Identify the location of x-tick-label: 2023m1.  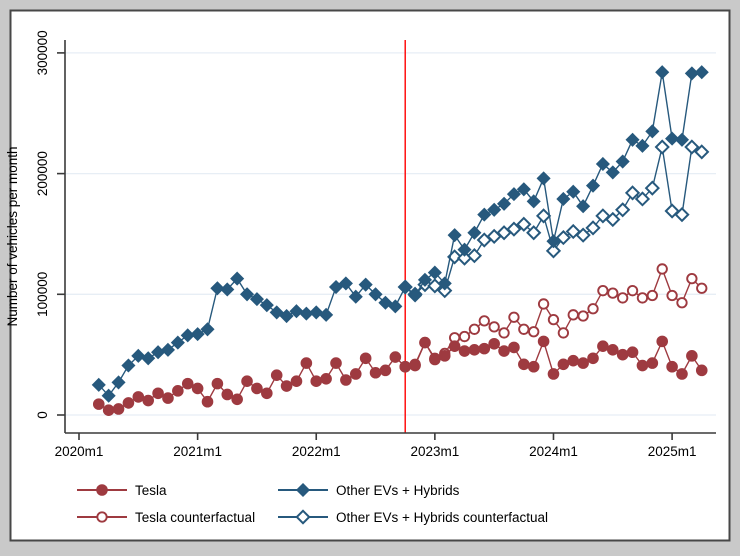
(434, 451).